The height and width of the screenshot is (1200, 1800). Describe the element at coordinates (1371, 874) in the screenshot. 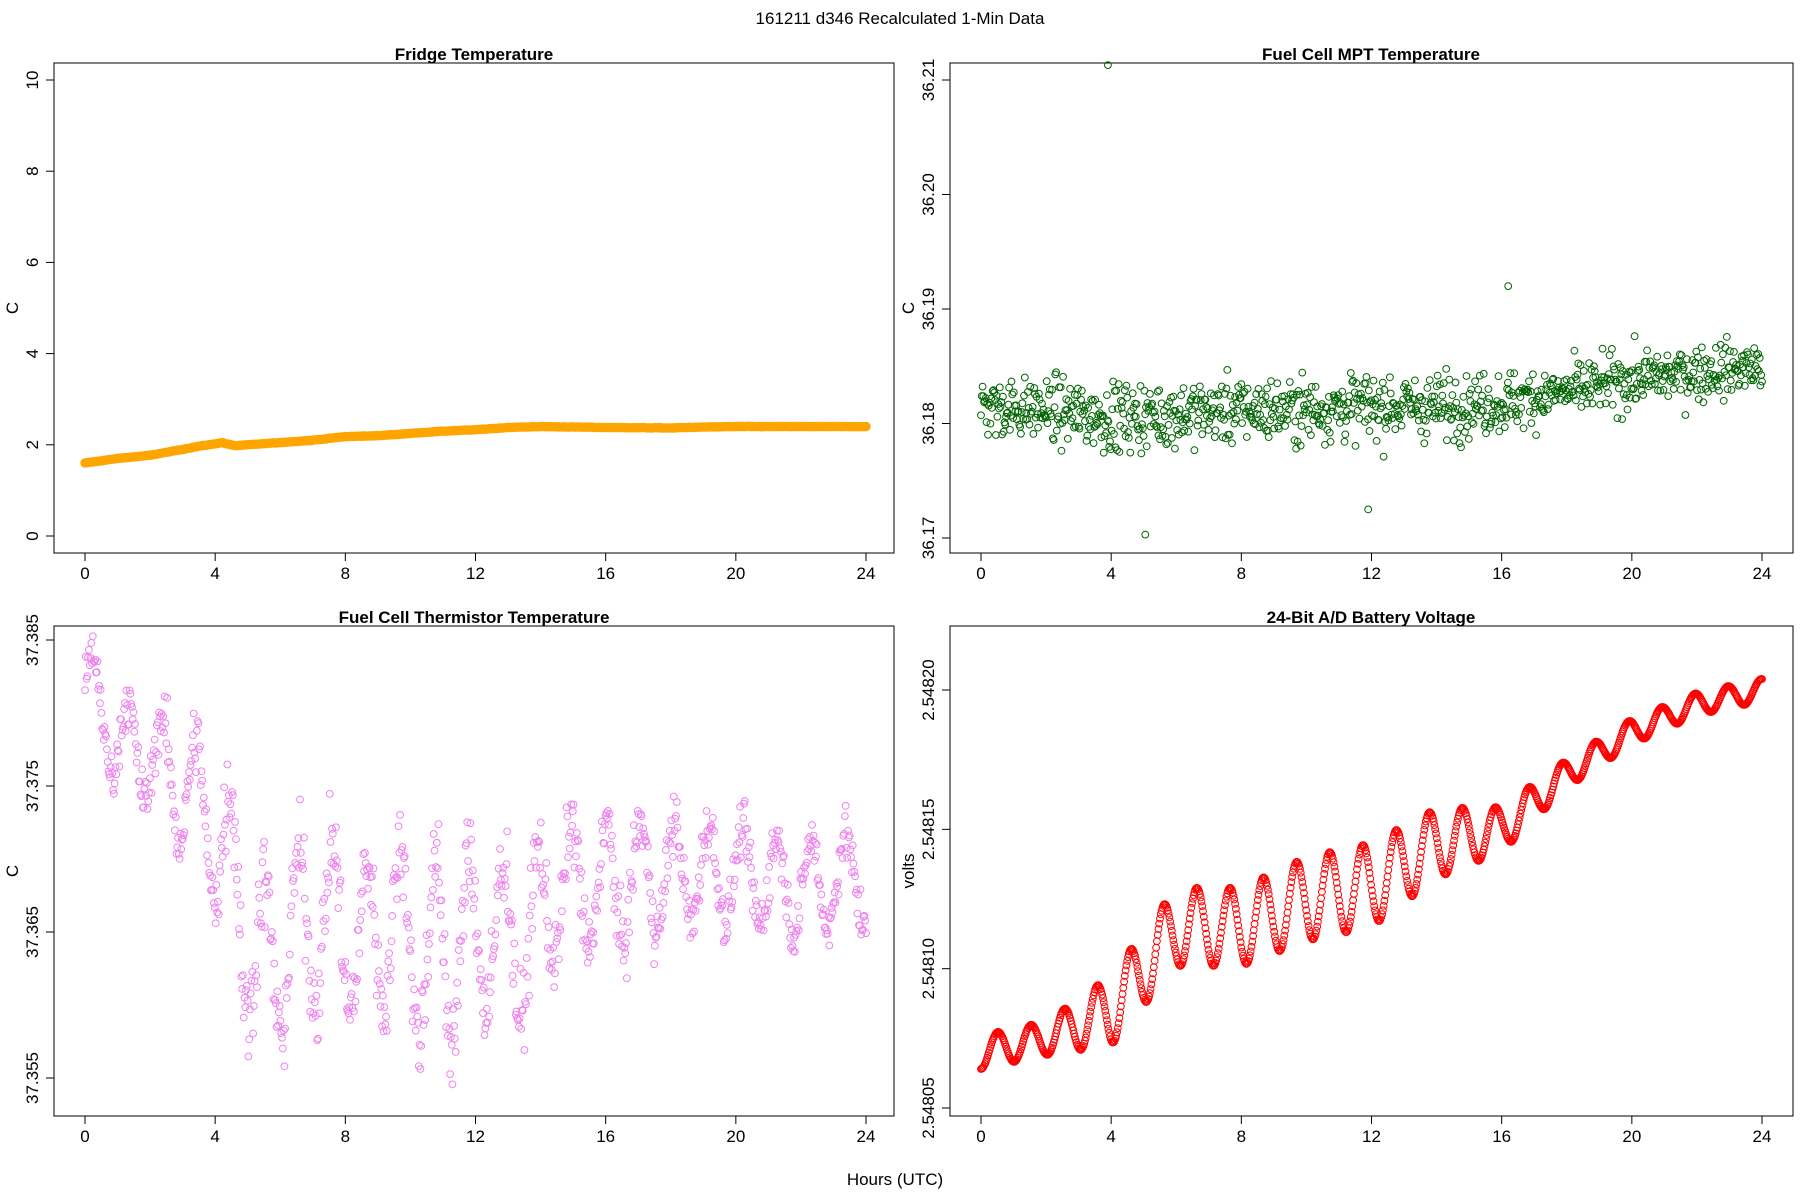

I see `battery-voltage-points` at that location.